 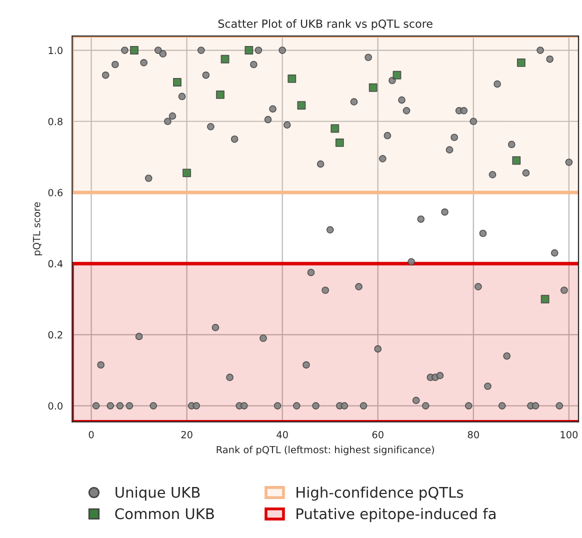 I want to click on x-tick-label: 60, so click(x=378, y=434).